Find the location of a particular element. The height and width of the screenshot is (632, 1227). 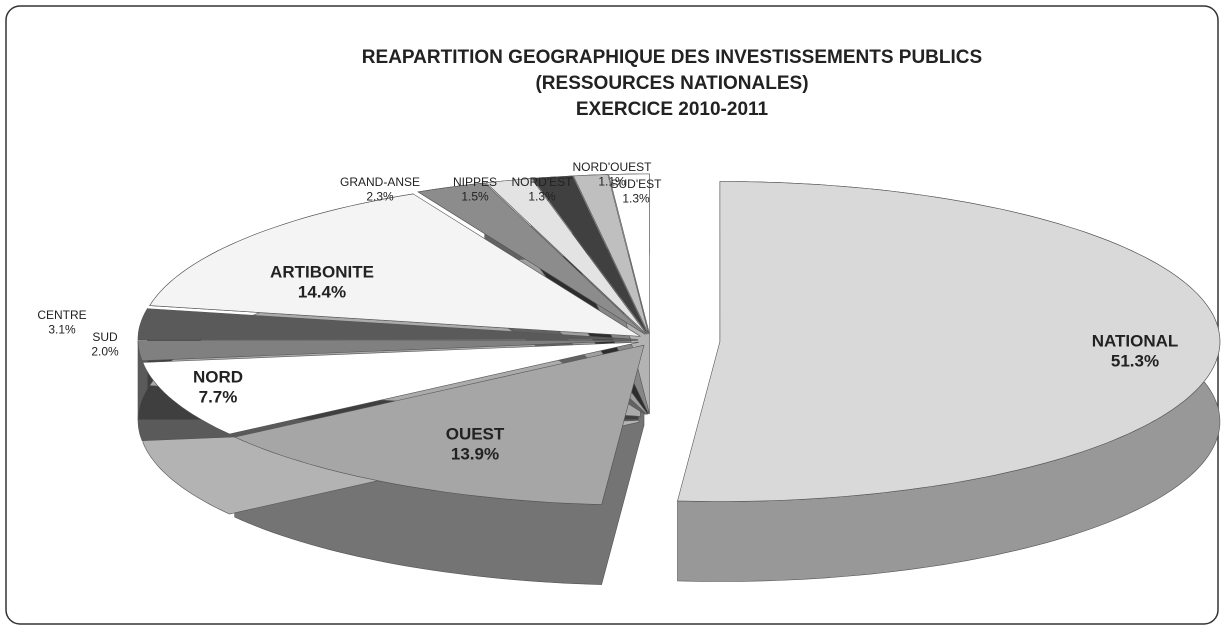

value-label: 2.0% is located at coordinates (105, 351).